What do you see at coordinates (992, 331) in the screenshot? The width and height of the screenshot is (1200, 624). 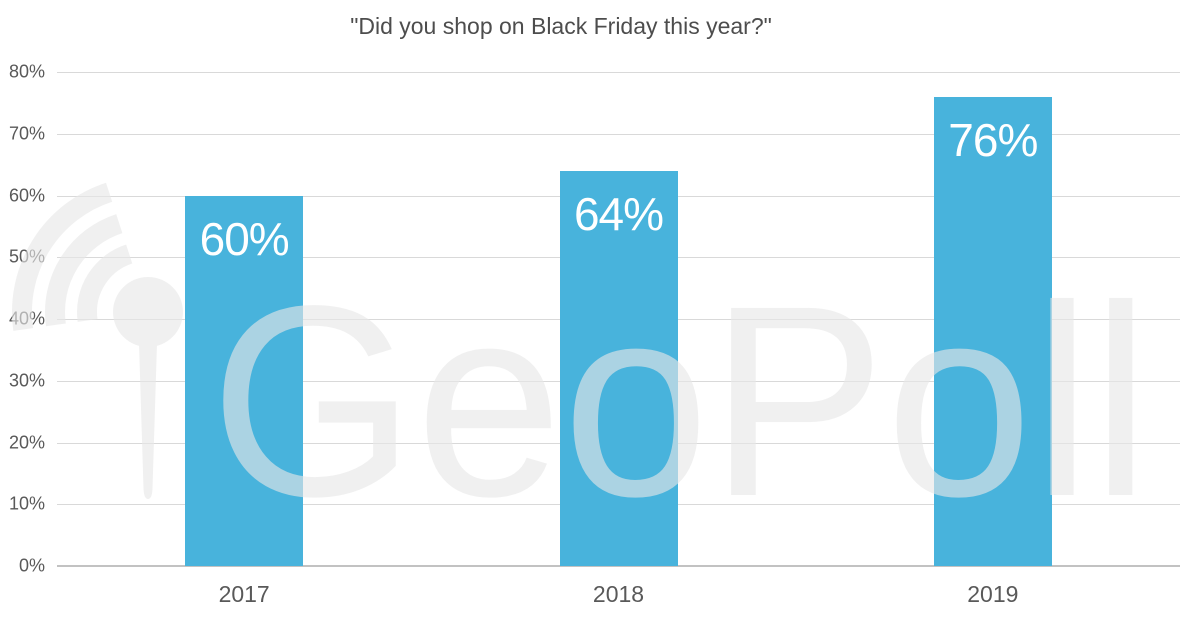 I see `bar-2019: 76%` at bounding box center [992, 331].